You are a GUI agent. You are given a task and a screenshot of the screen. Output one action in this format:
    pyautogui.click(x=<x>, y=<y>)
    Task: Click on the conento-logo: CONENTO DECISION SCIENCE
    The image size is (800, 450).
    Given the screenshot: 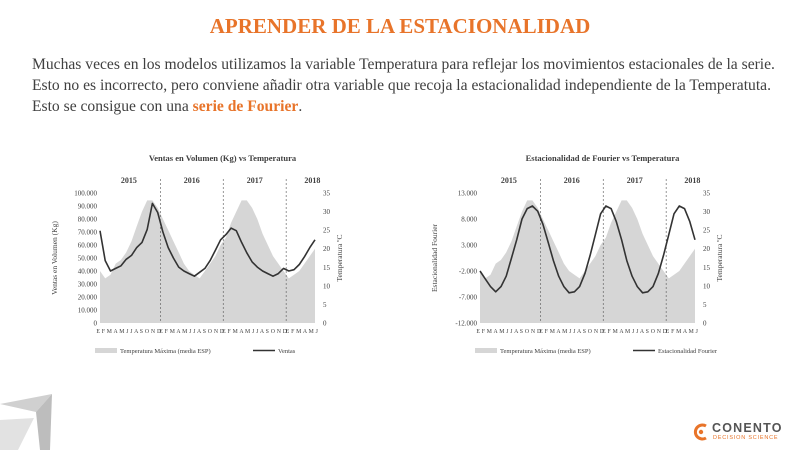 What is the action you would take?
    pyautogui.click(x=742, y=432)
    